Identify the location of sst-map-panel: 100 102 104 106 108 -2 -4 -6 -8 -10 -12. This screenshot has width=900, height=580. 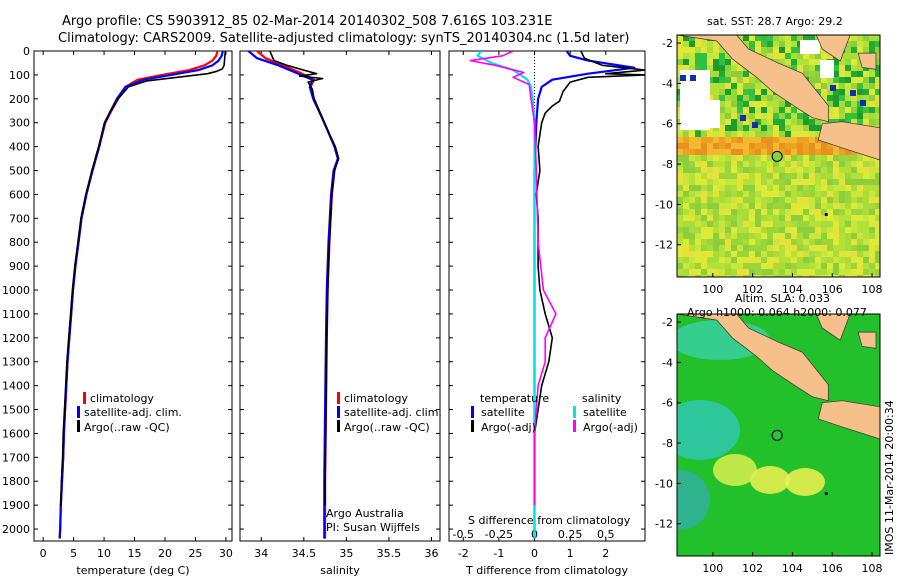
(769, 165).